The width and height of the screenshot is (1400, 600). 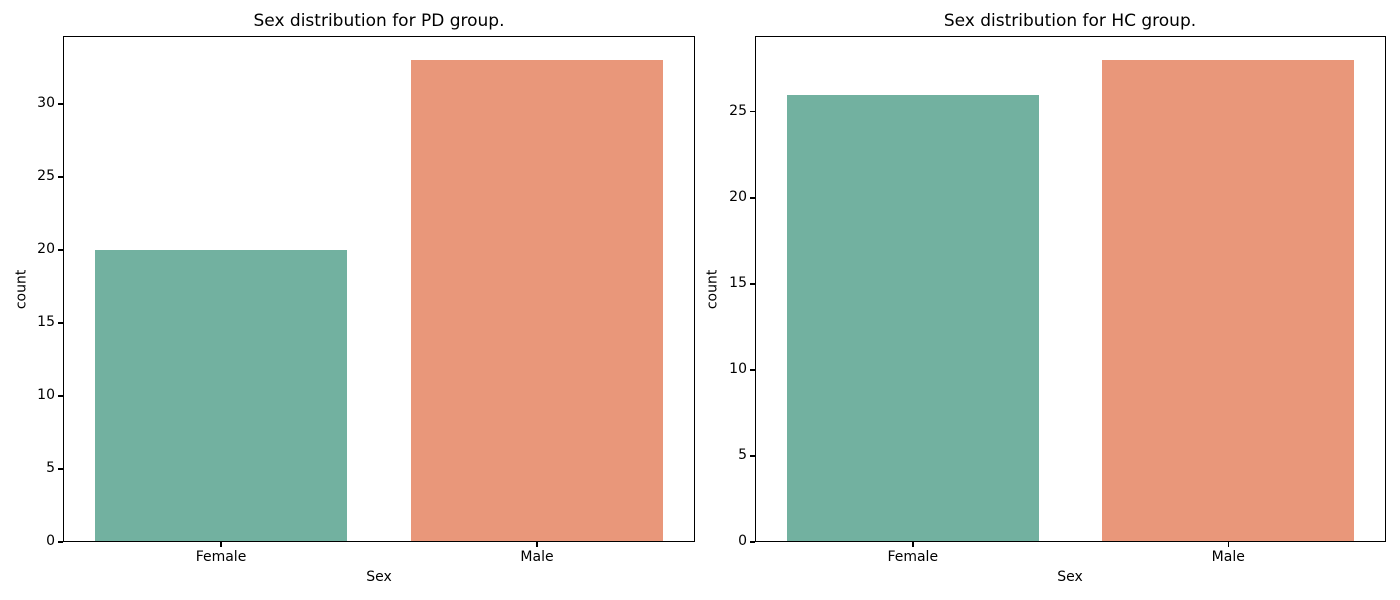 I want to click on y-tick-label: 30, so click(x=46, y=102).